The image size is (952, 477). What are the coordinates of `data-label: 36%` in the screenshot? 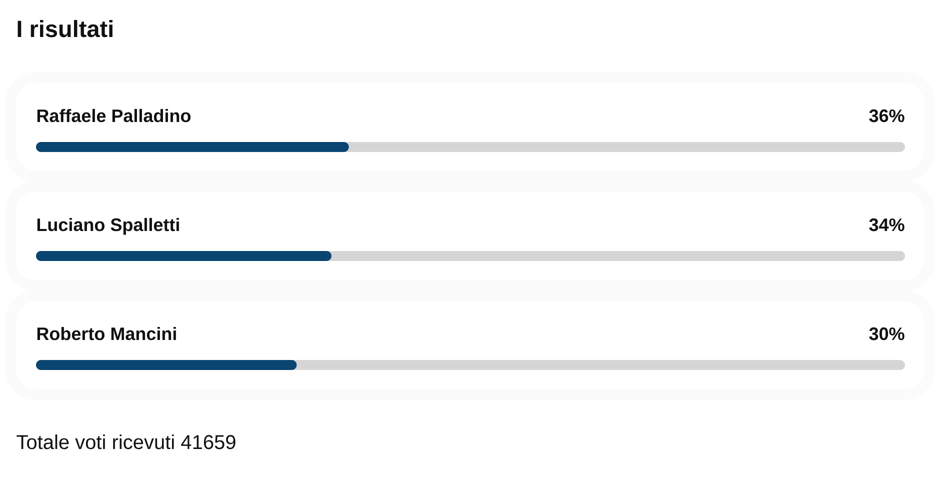 It's located at (886, 115).